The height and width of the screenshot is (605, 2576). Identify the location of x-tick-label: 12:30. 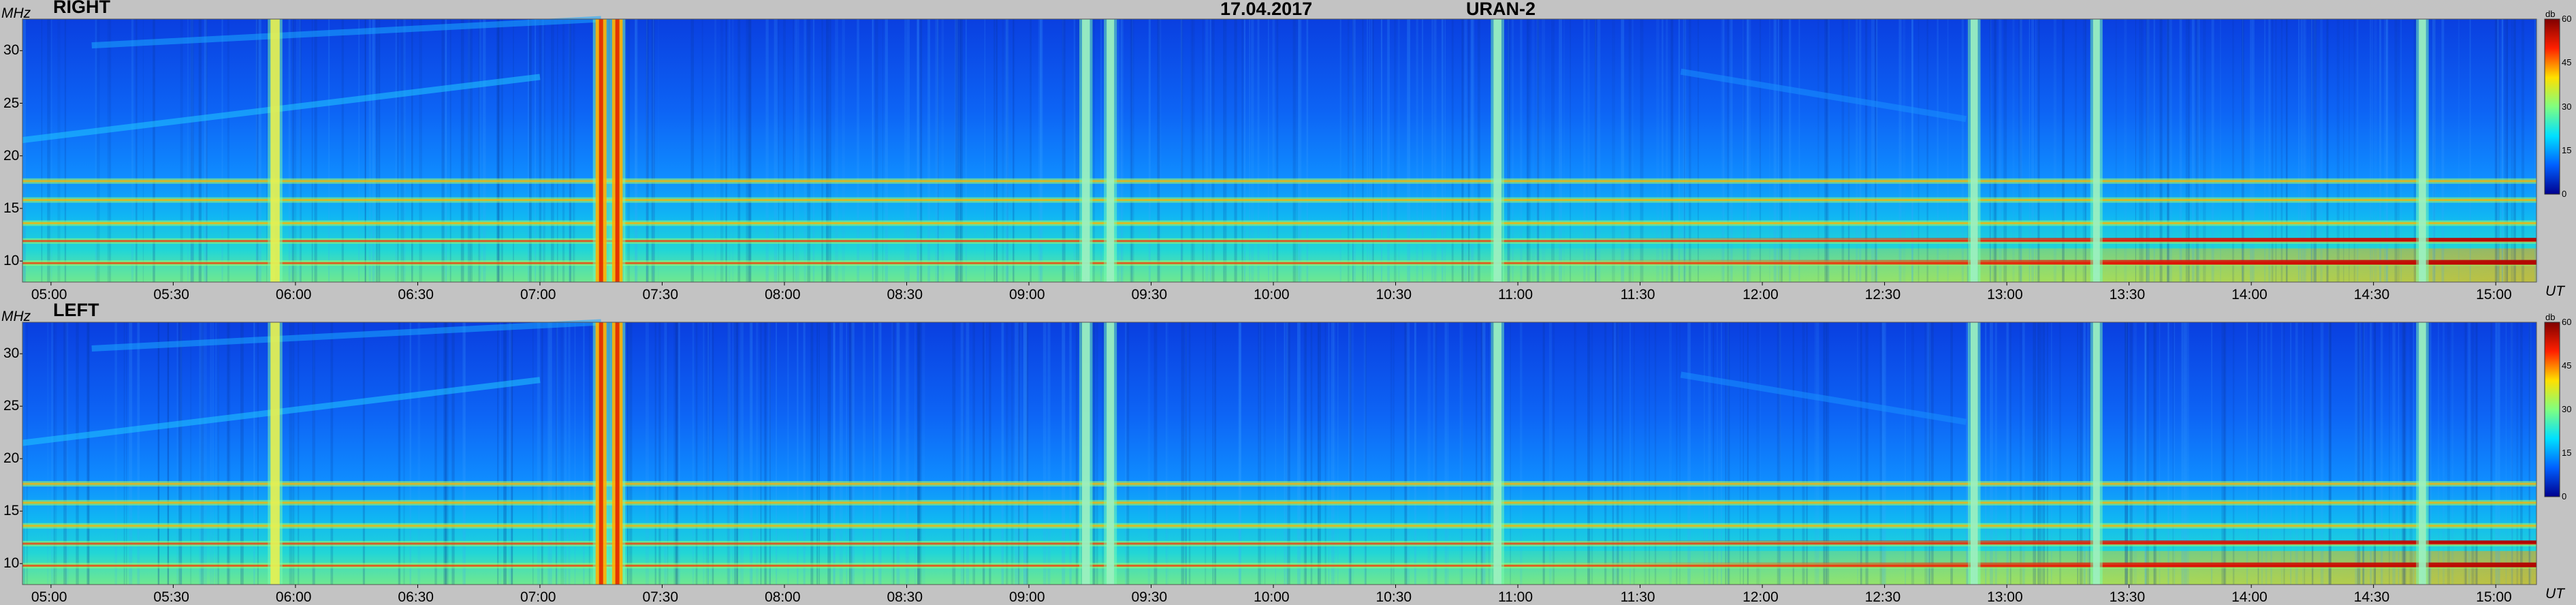
(1882, 597).